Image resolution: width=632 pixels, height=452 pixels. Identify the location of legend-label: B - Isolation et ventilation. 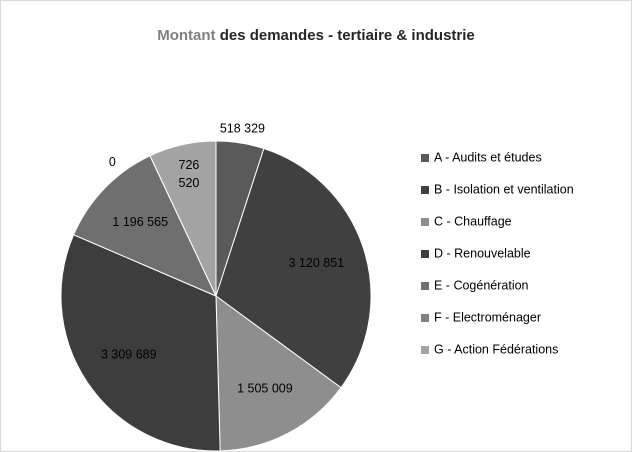
(504, 189).